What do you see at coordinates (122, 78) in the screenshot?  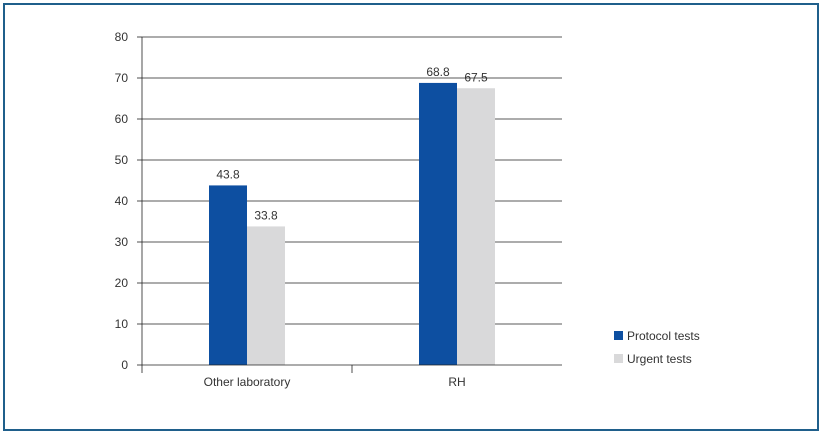 I see `y-tick-label: 70` at bounding box center [122, 78].